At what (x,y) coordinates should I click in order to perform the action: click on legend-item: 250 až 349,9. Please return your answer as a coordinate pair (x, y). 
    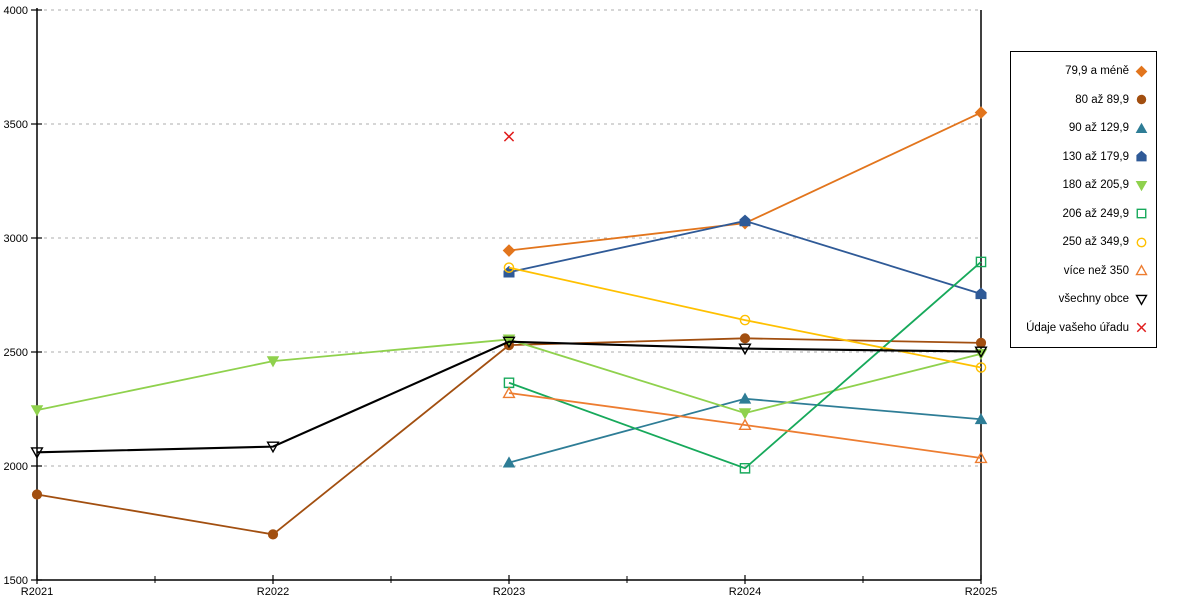
    Looking at the image, I should click on (1082, 242).